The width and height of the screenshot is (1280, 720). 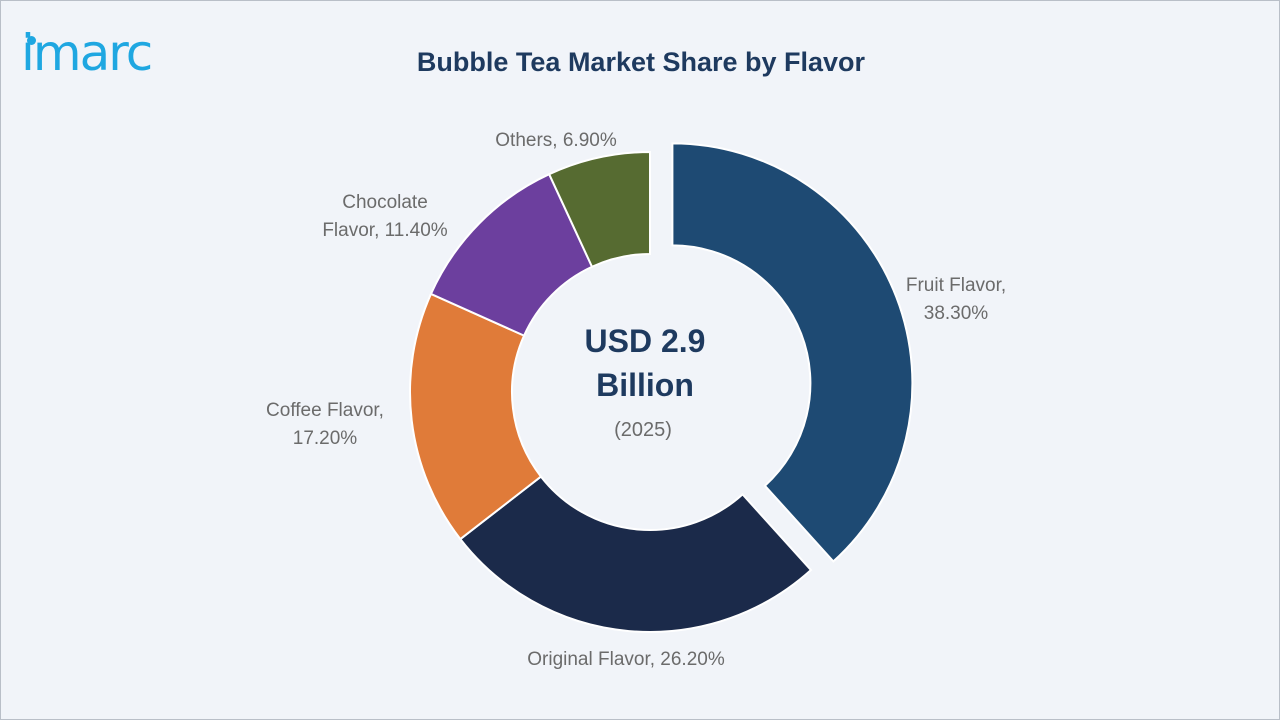 I want to click on label-chocolate-flavor: Chocolate Flavor, 11.40%, so click(x=384, y=216).